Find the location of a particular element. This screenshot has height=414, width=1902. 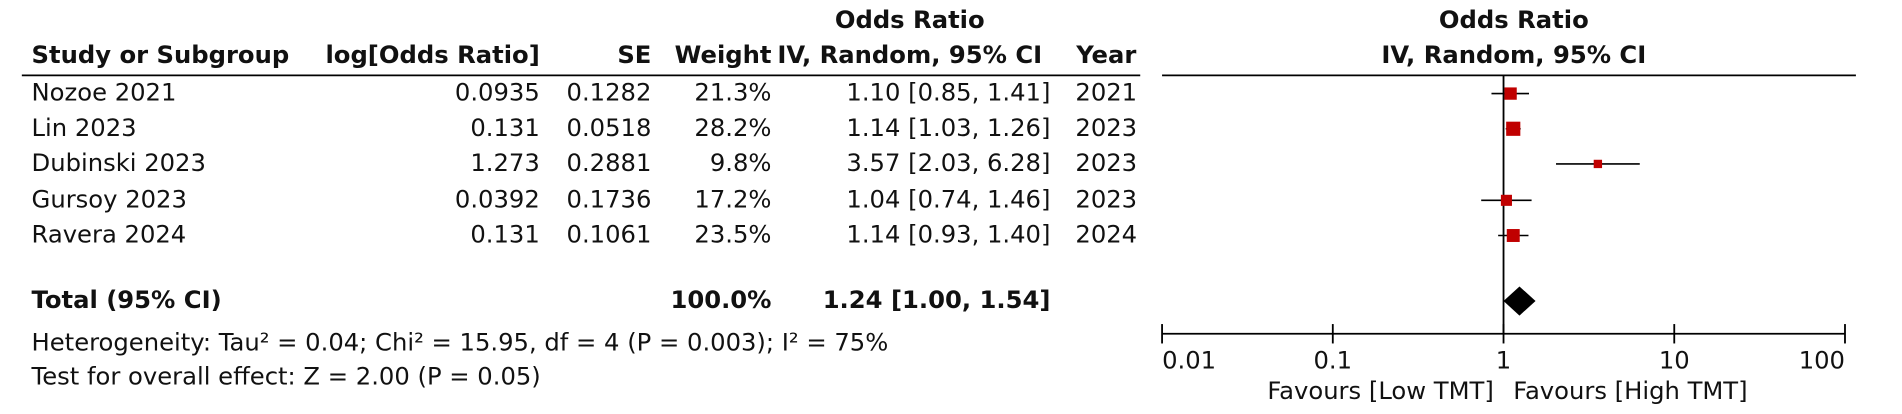

se: 0.0518 is located at coordinates (609, 127).